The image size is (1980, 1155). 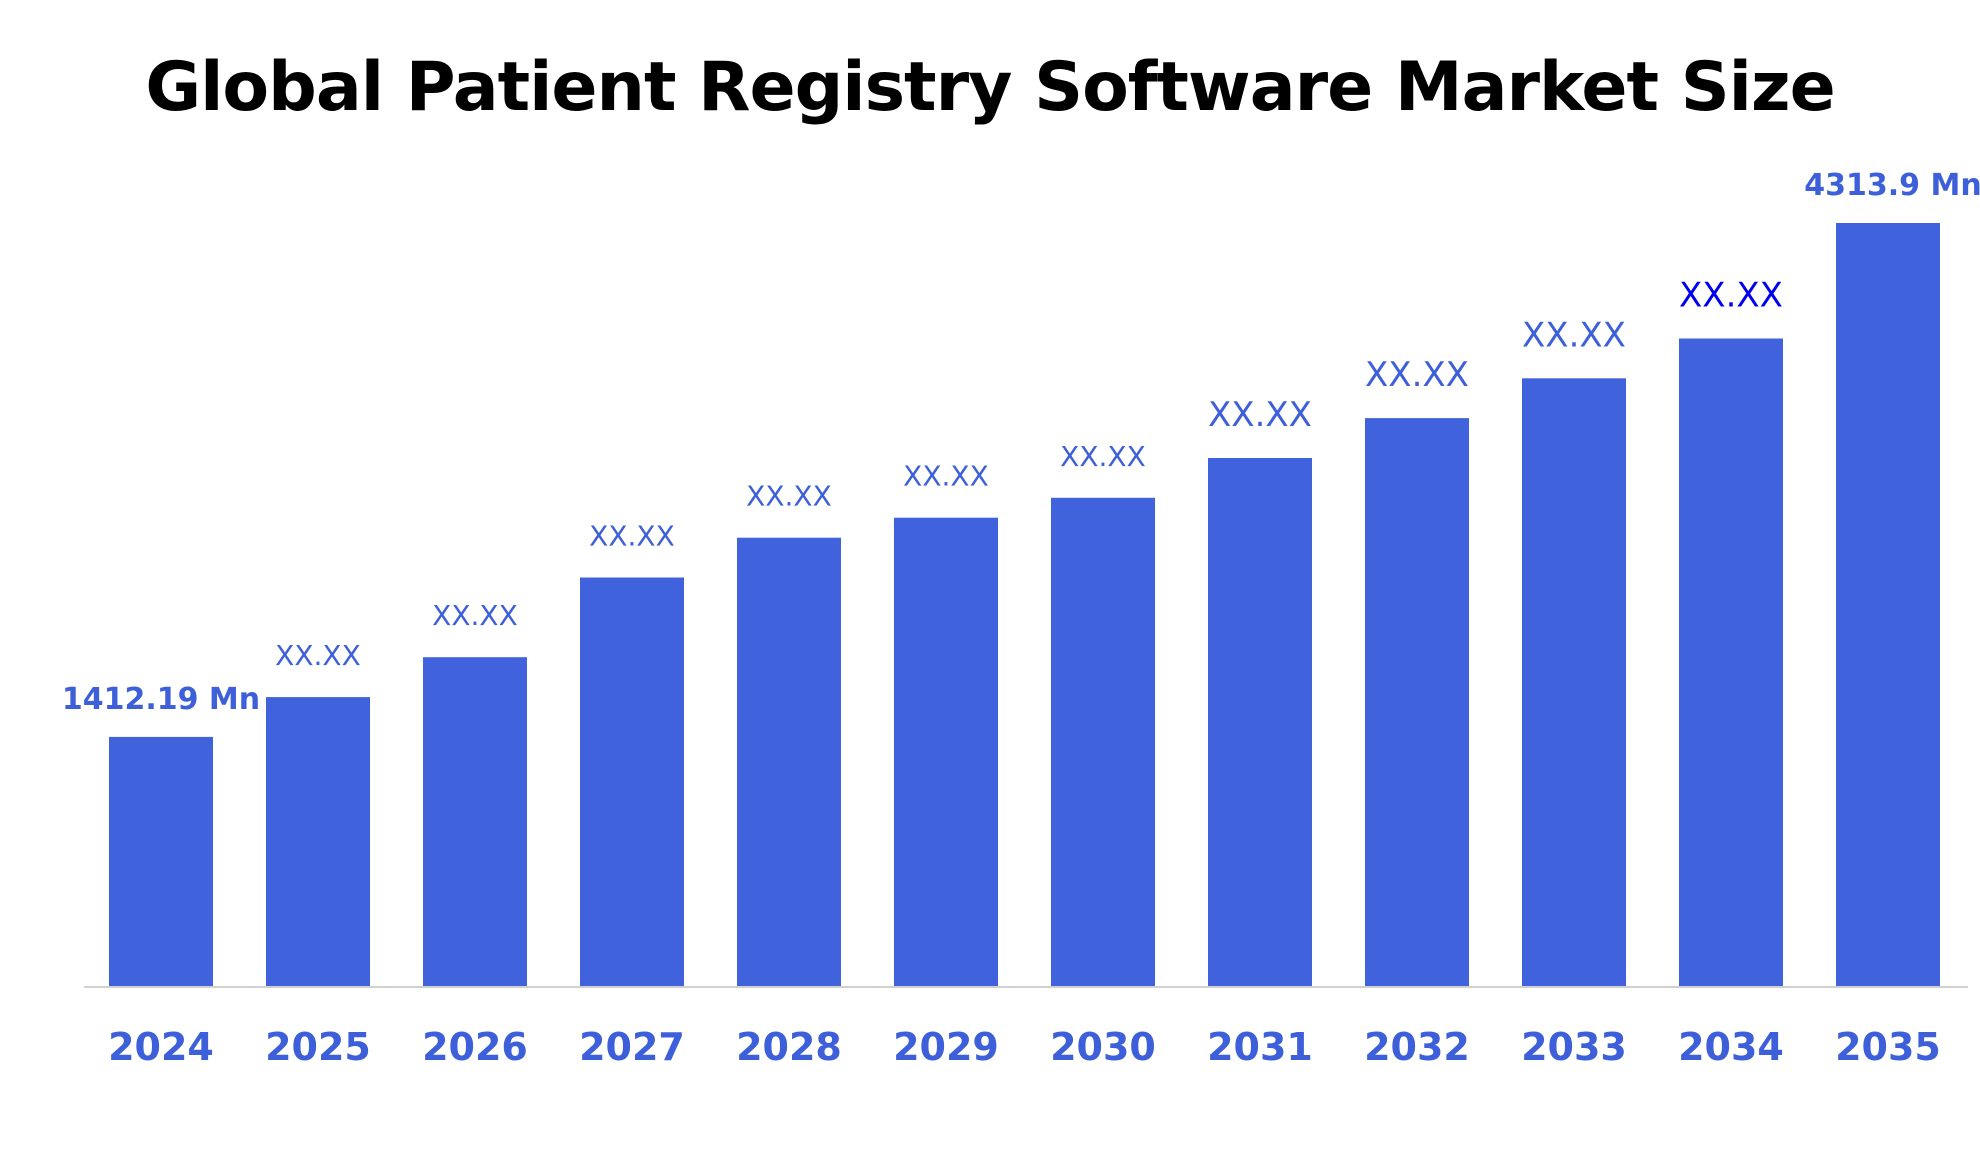 What do you see at coordinates (161, 861) in the screenshot?
I see `bar-2024` at bounding box center [161, 861].